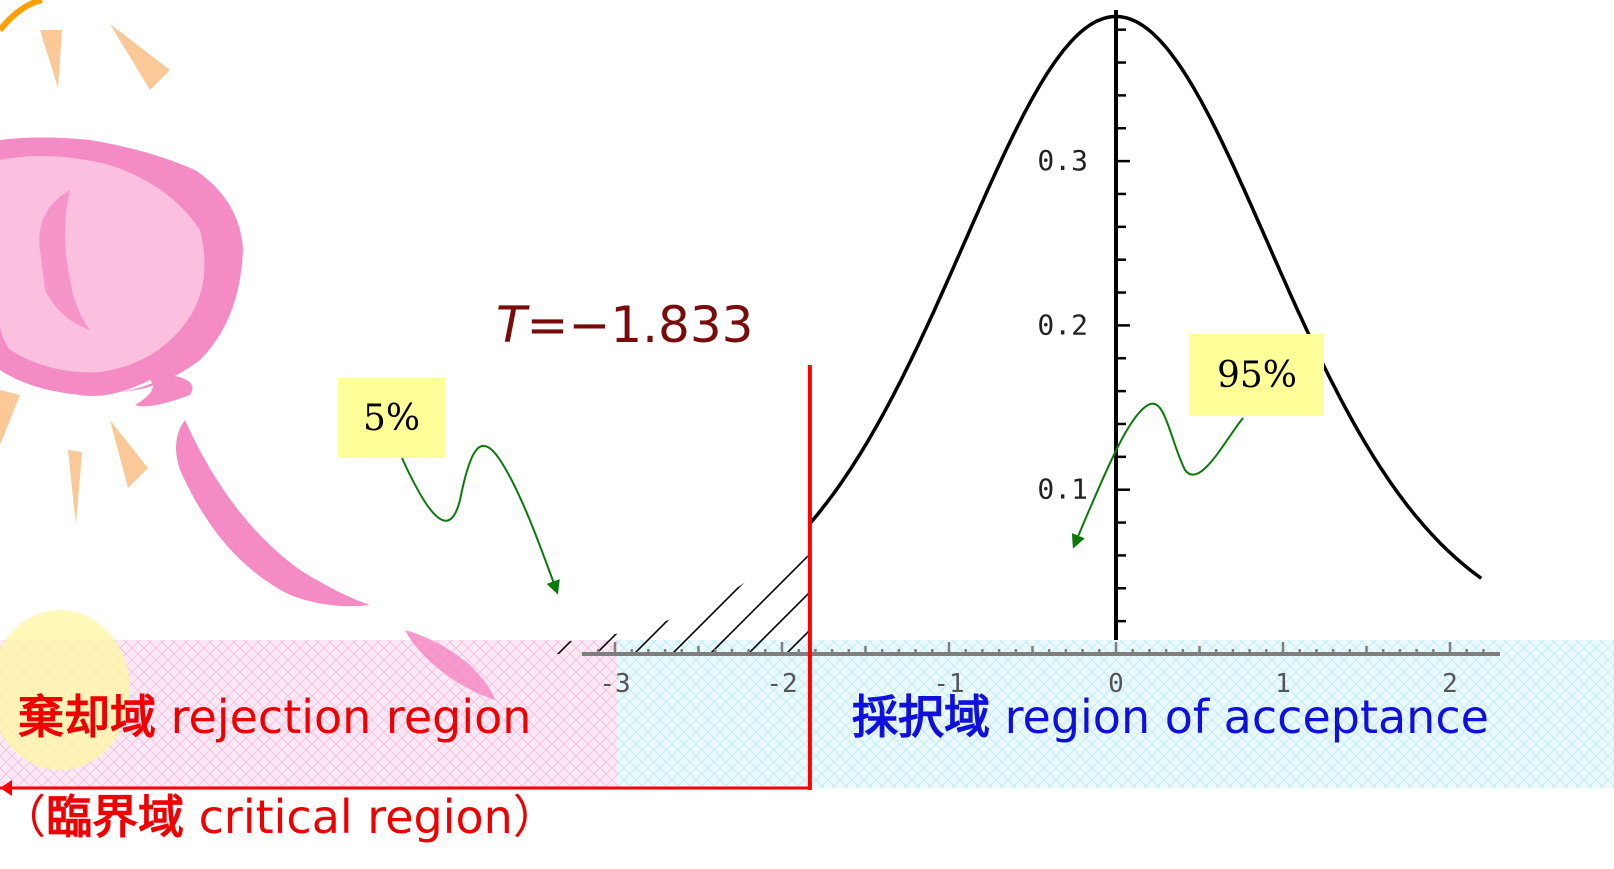 This screenshot has height=869, width=1614. I want to click on x-tick-label: -3, so click(614, 684).